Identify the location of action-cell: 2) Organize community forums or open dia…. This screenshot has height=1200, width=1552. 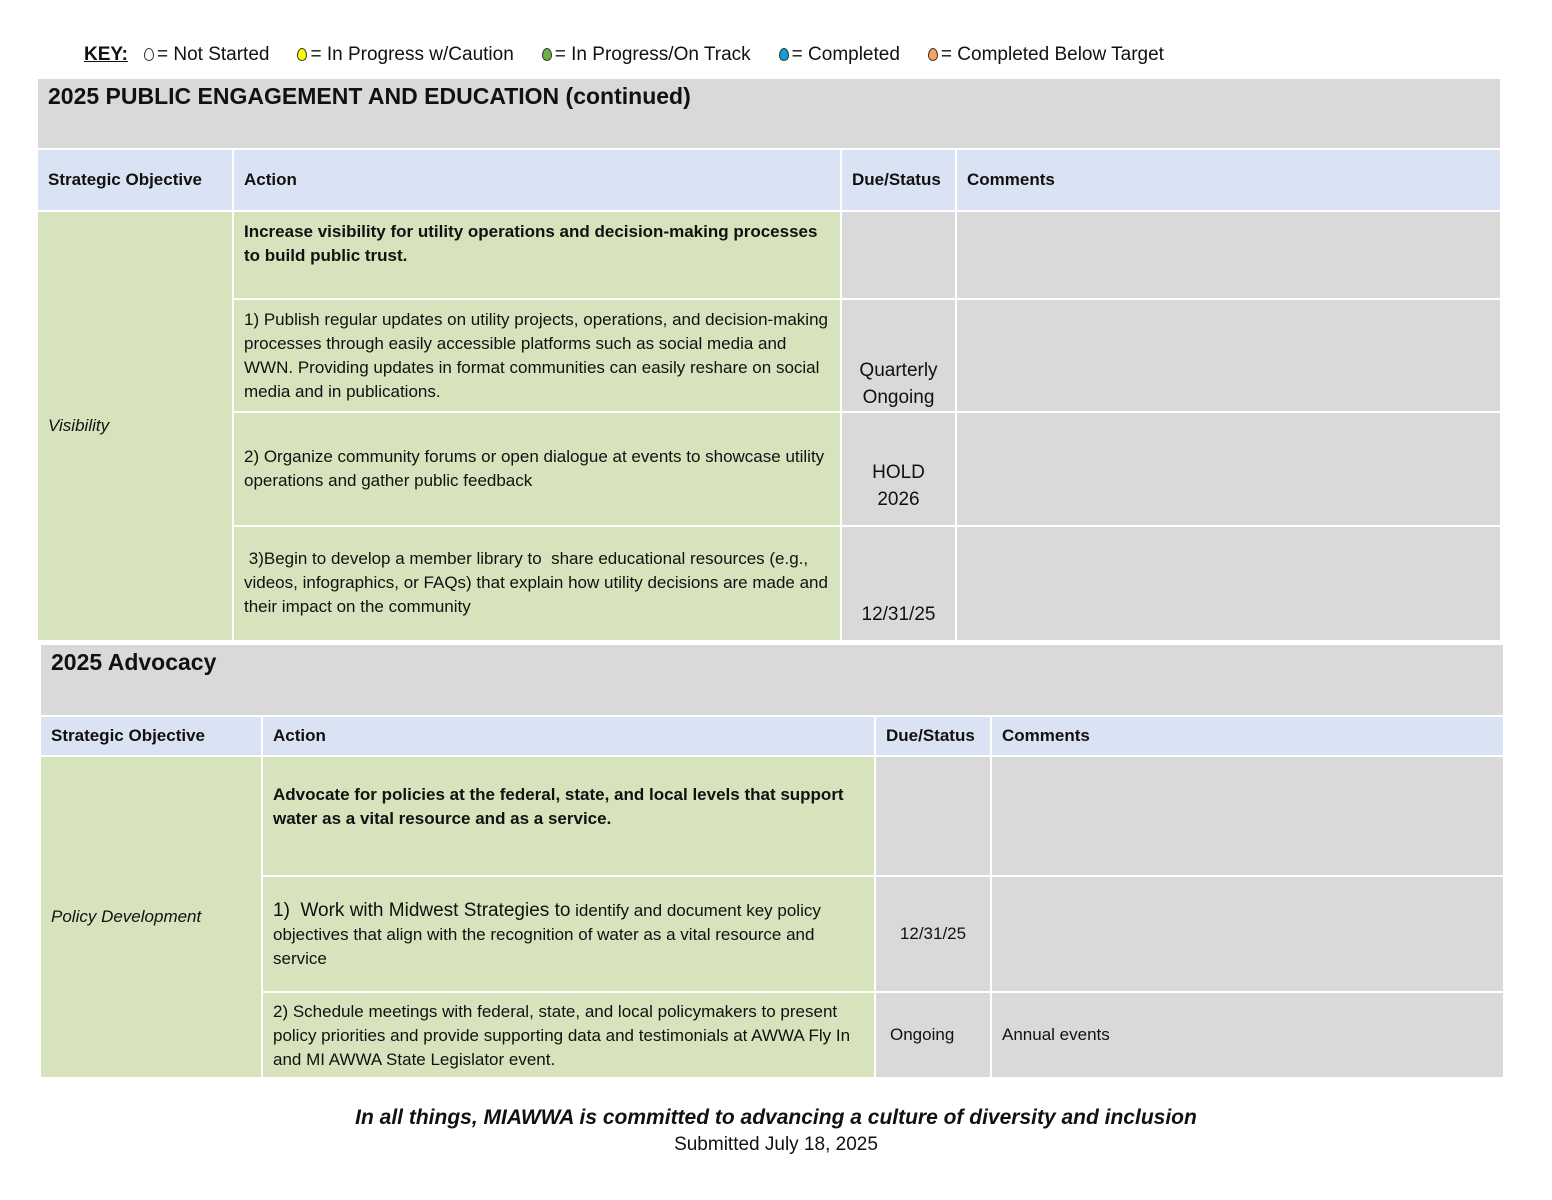
(537, 469).